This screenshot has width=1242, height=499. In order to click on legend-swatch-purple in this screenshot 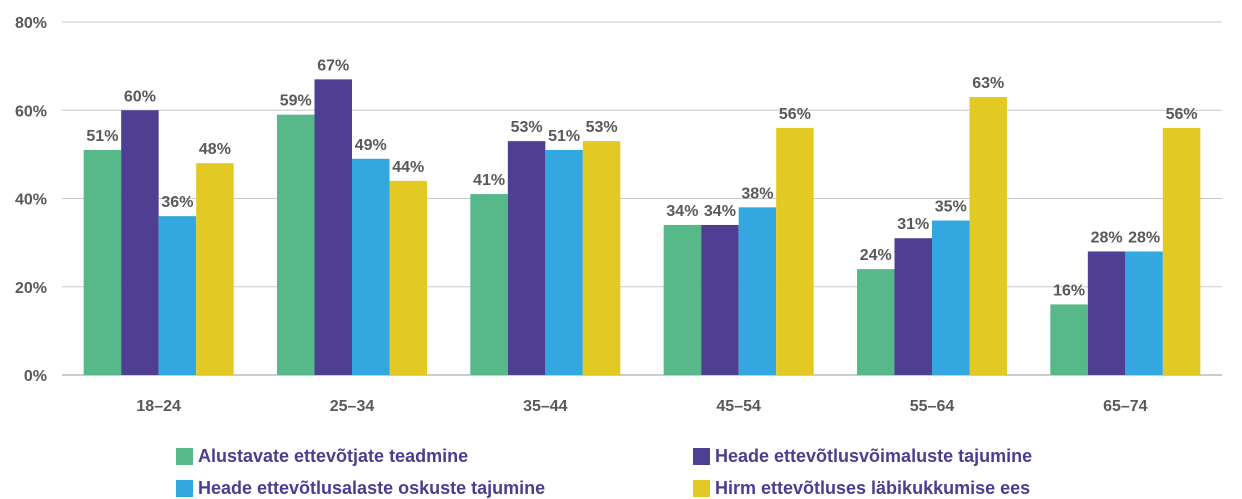, I will do `click(701, 456)`.